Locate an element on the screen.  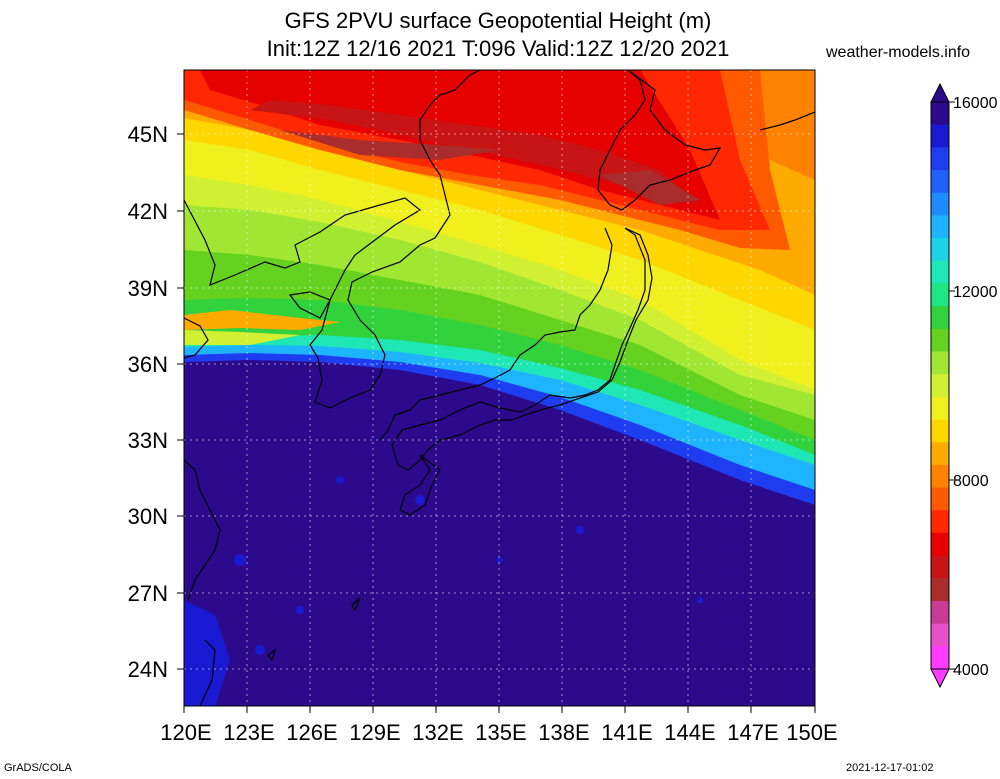
lon-label: 126E is located at coordinates (311, 732).